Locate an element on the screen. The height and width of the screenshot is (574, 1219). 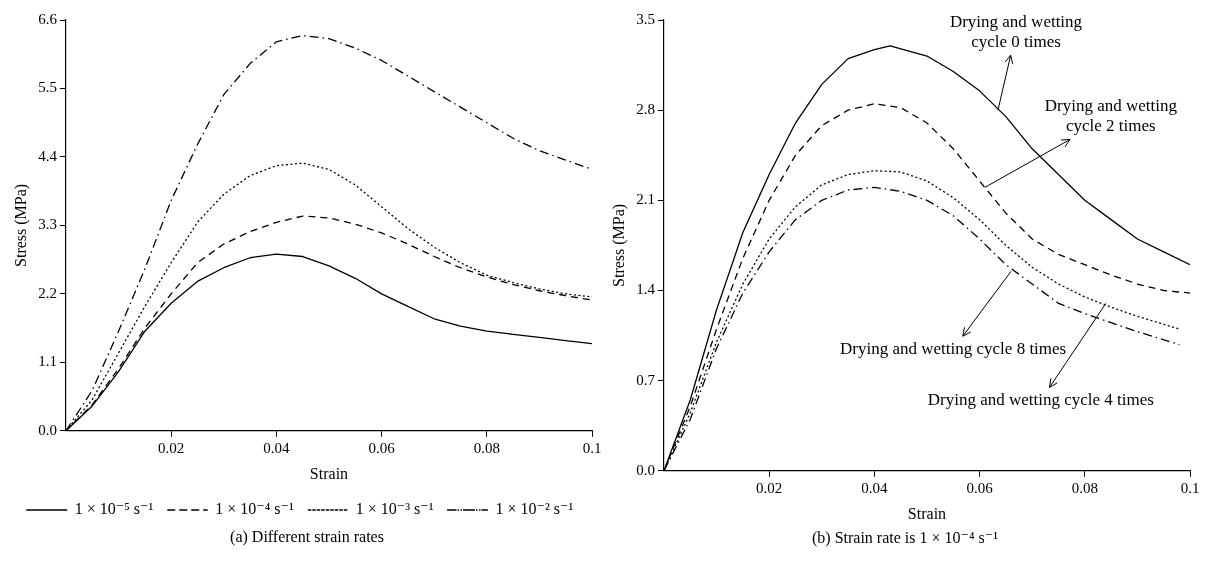
y-tick-label: 2.2 is located at coordinates (47, 292).